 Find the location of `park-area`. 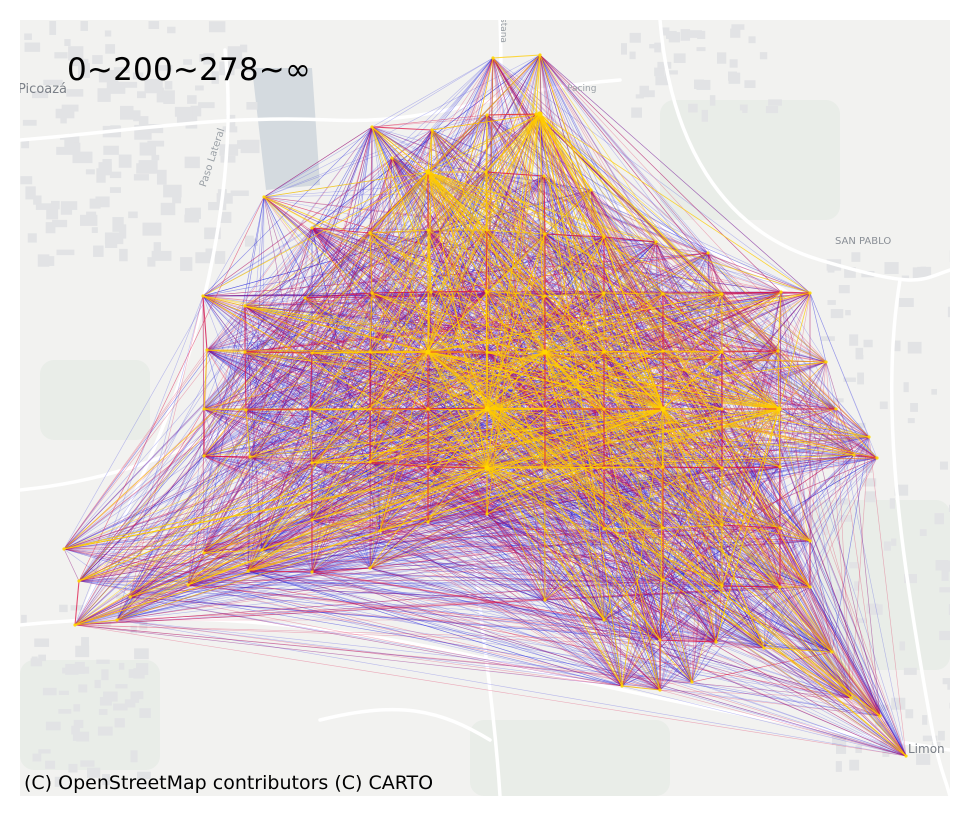

park-area is located at coordinates (570, 758).